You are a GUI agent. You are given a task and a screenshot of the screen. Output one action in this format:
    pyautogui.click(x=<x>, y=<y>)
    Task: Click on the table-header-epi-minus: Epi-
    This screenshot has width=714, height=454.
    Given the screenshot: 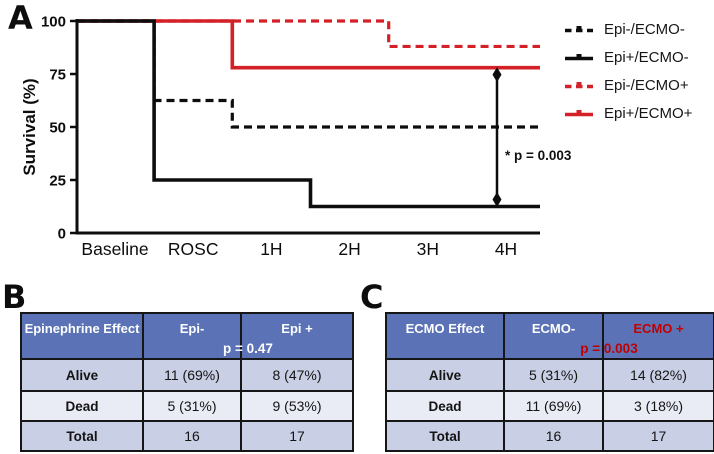 What is the action you would take?
    pyautogui.click(x=193, y=337)
    